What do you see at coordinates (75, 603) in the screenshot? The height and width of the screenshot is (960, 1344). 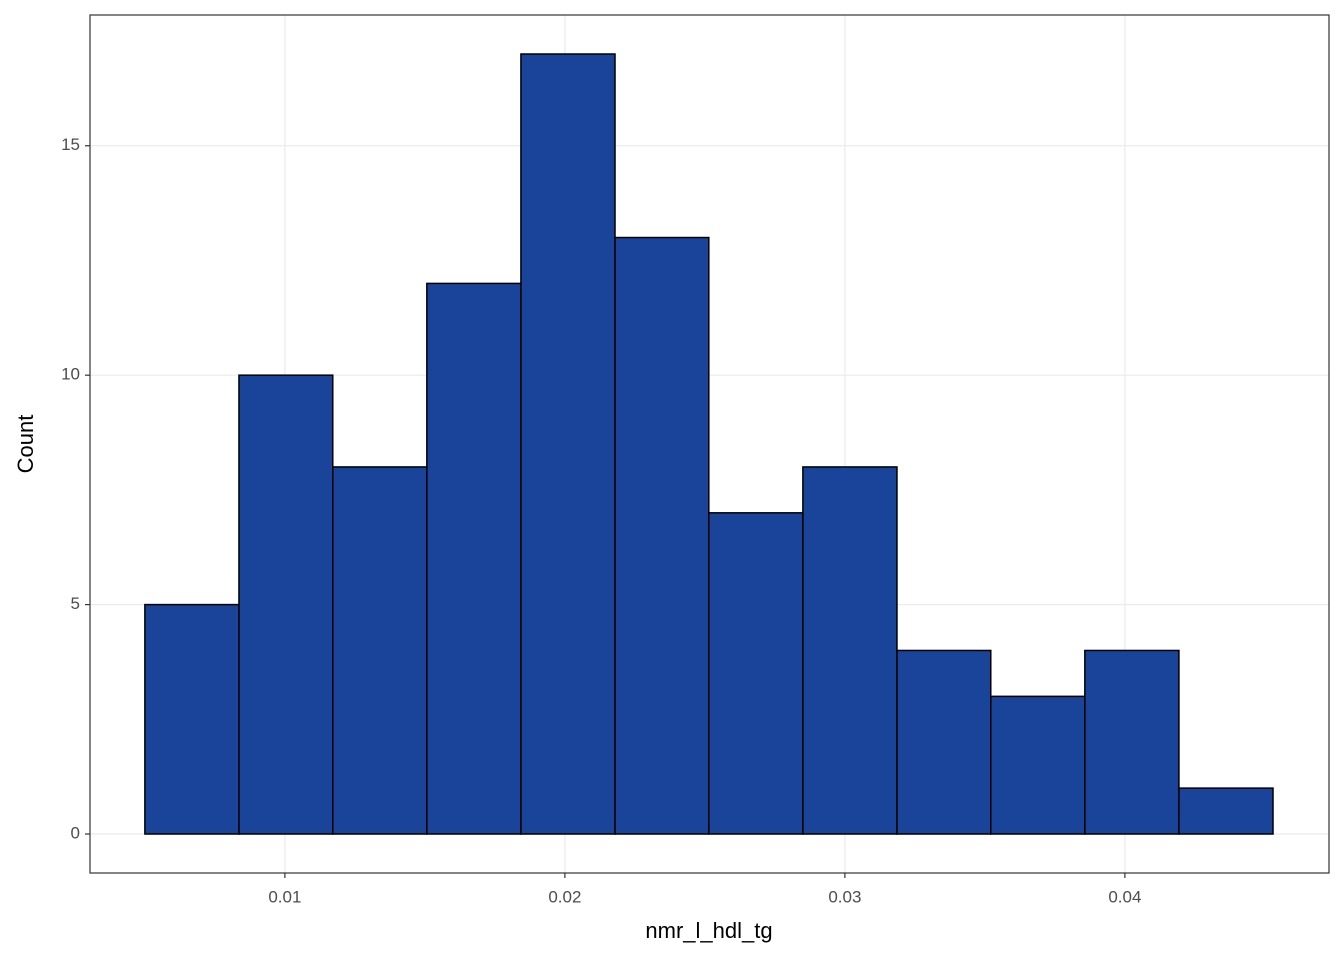 I see `y-tick-label: 5` at bounding box center [75, 603].